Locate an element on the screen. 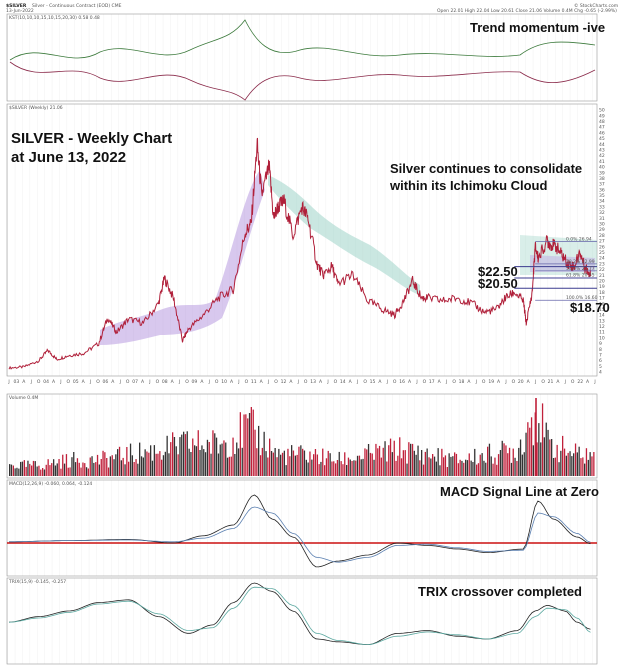  consolidate-line1: Silver continues to consolidate is located at coordinates (486, 168).